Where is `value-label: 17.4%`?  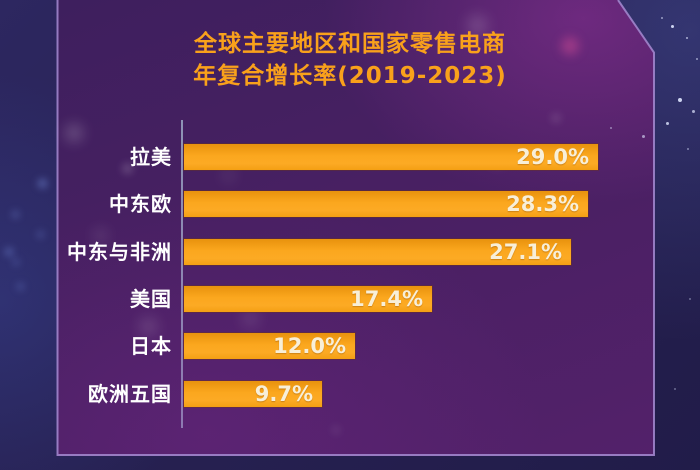 value-label: 17.4% is located at coordinates (386, 299).